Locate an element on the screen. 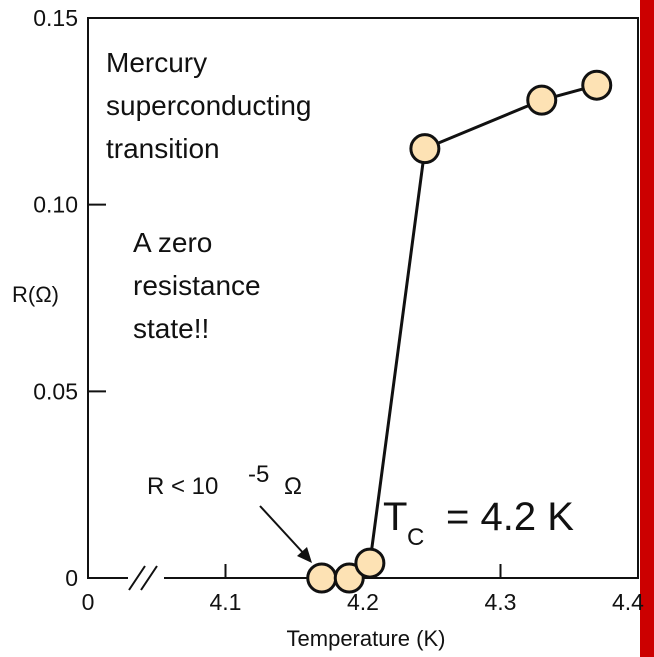  side-bar is located at coordinates (647, 328).